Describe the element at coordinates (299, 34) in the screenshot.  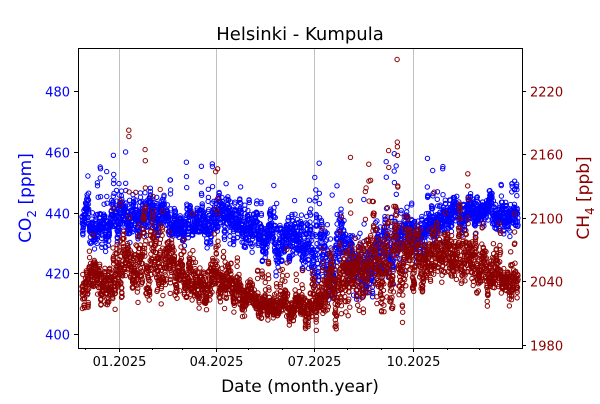
I see `chart-title: Helsinki - Kumpula` at that location.